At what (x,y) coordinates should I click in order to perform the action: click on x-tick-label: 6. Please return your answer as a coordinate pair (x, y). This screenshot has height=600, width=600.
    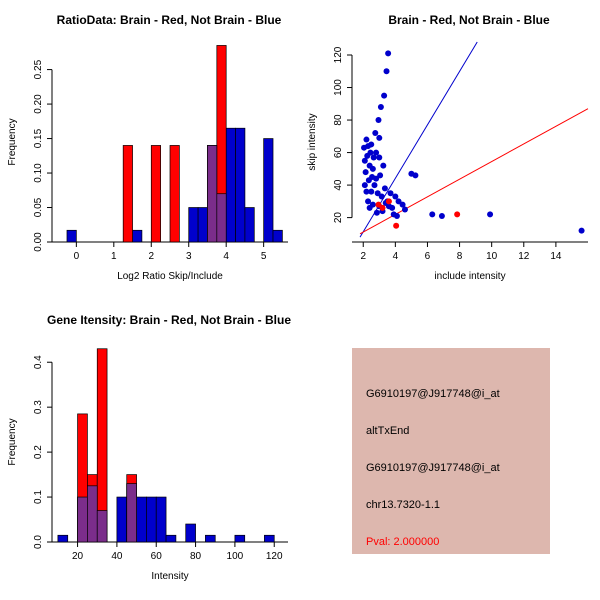
    Looking at the image, I should click on (428, 256).